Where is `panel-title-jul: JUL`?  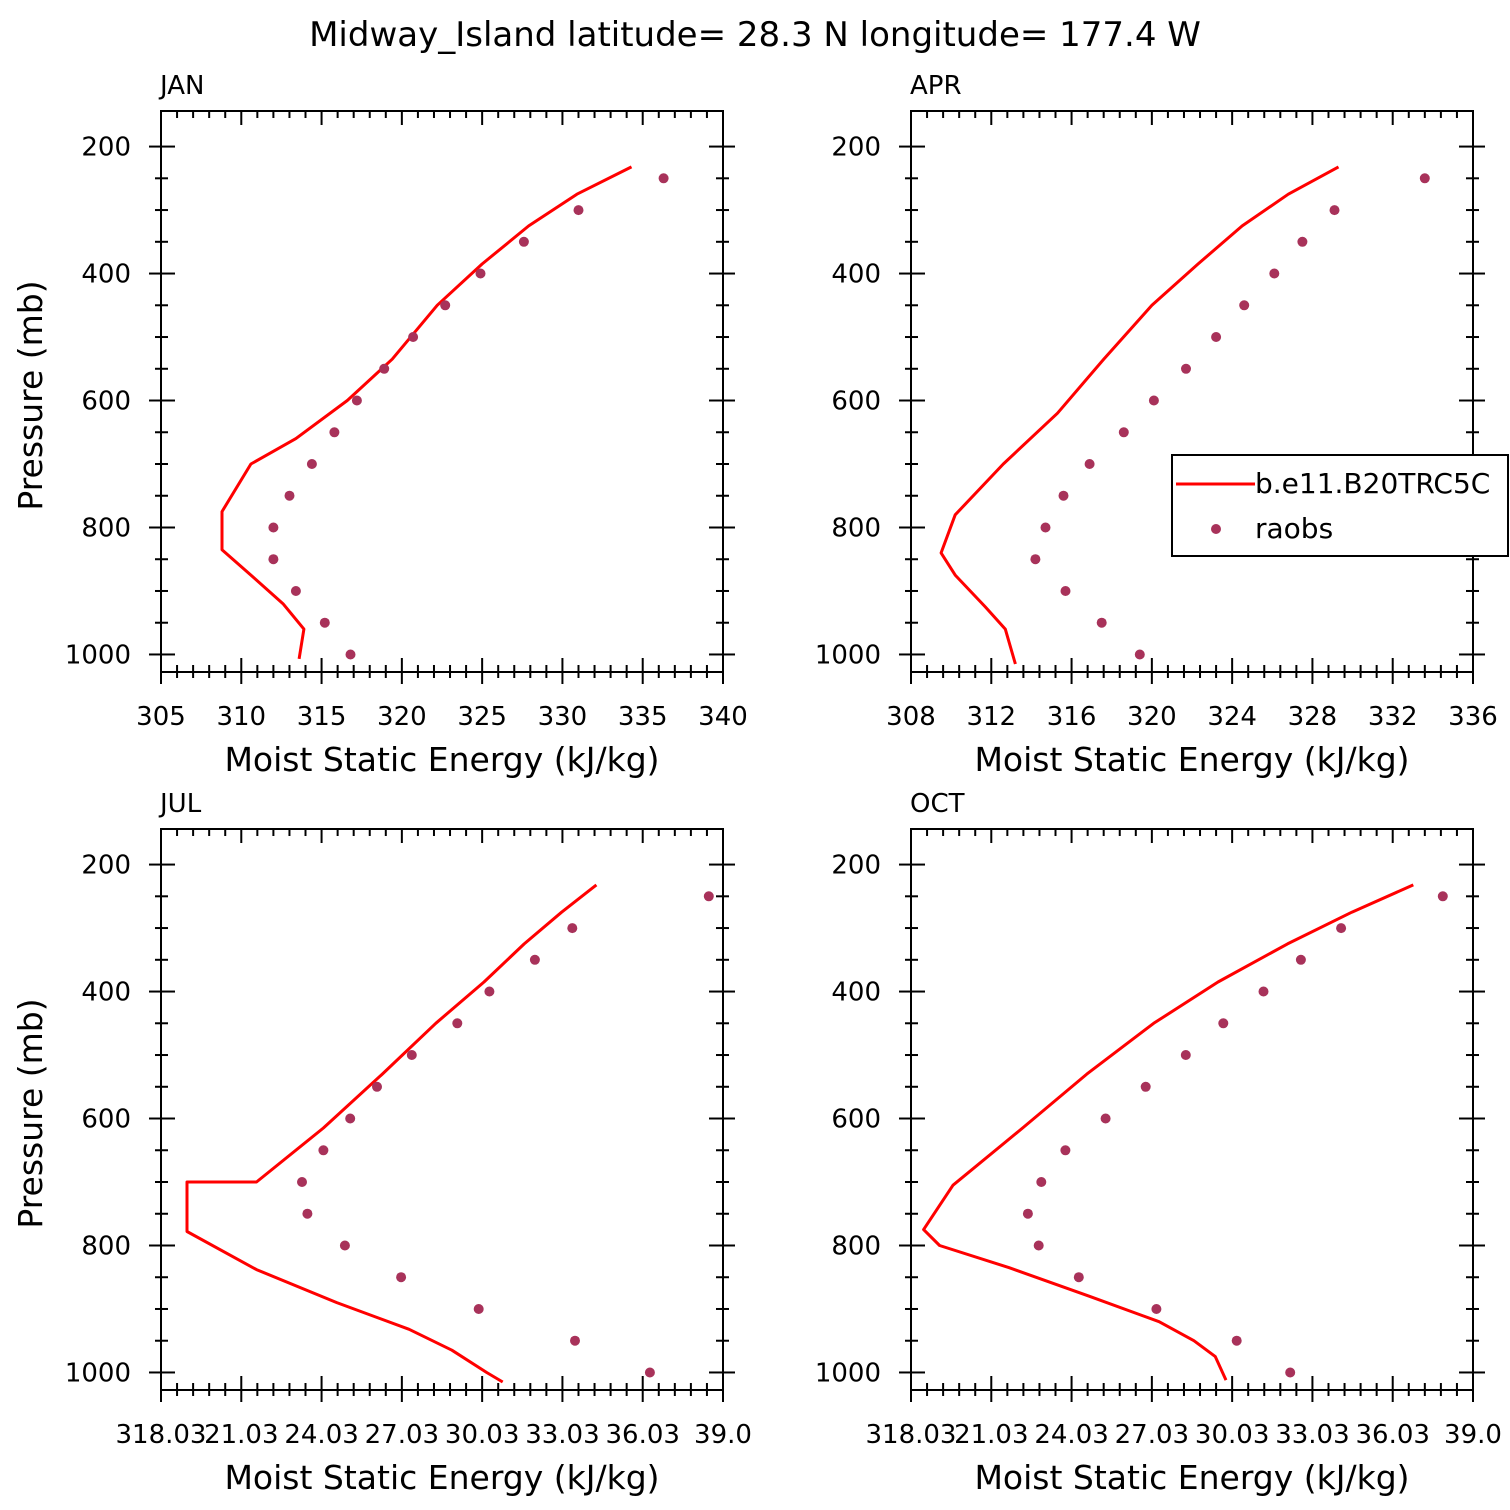
panel-title-jul: JUL is located at coordinates (180, 804).